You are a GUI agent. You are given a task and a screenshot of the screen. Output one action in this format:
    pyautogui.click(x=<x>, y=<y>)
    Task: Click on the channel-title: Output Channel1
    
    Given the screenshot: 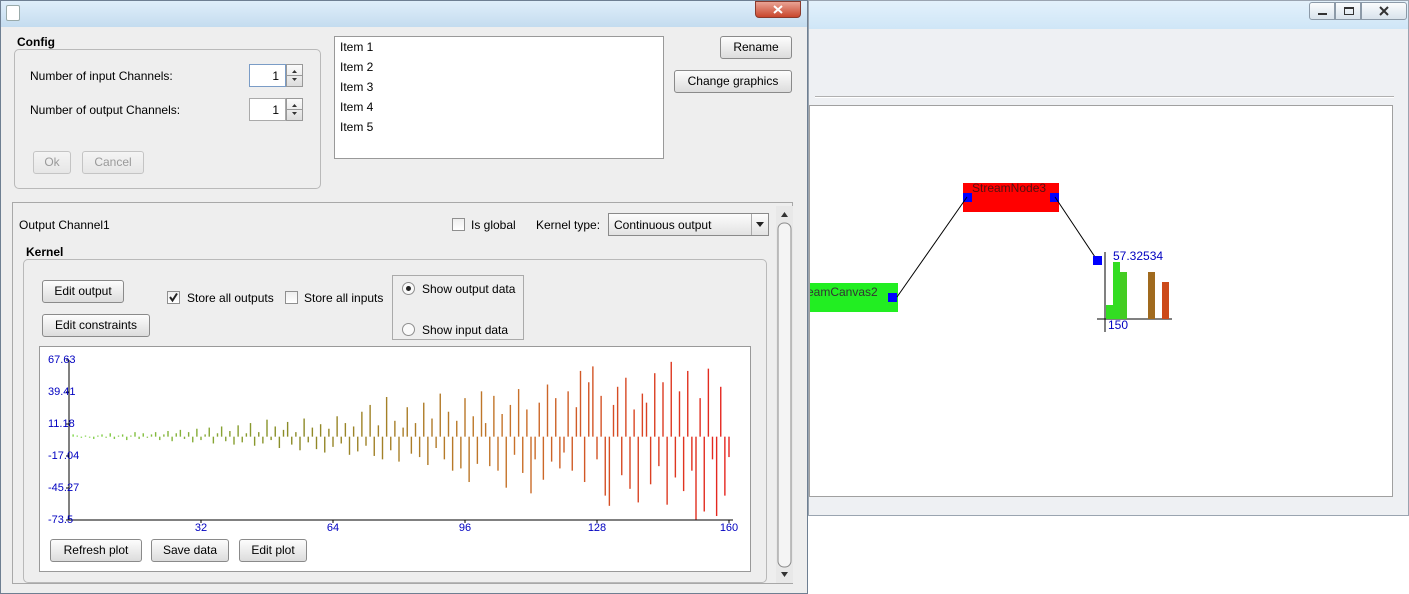 What is the action you would take?
    pyautogui.click(x=64, y=225)
    